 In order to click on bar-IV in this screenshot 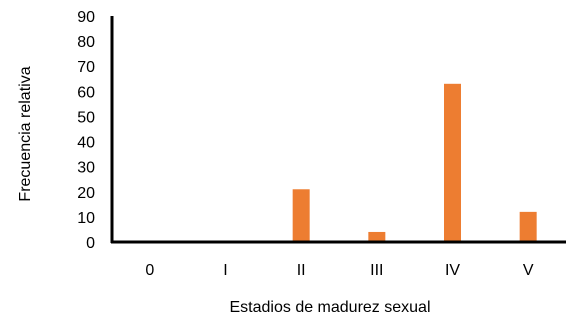, I will do `click(452, 162)`.